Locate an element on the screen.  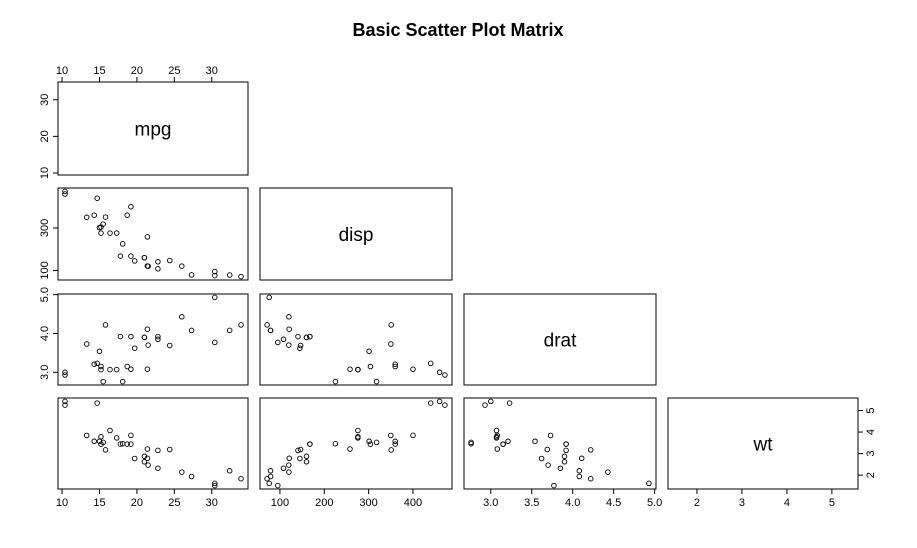
disp-bottom-tick-label-0: 100 is located at coordinates (280, 503).